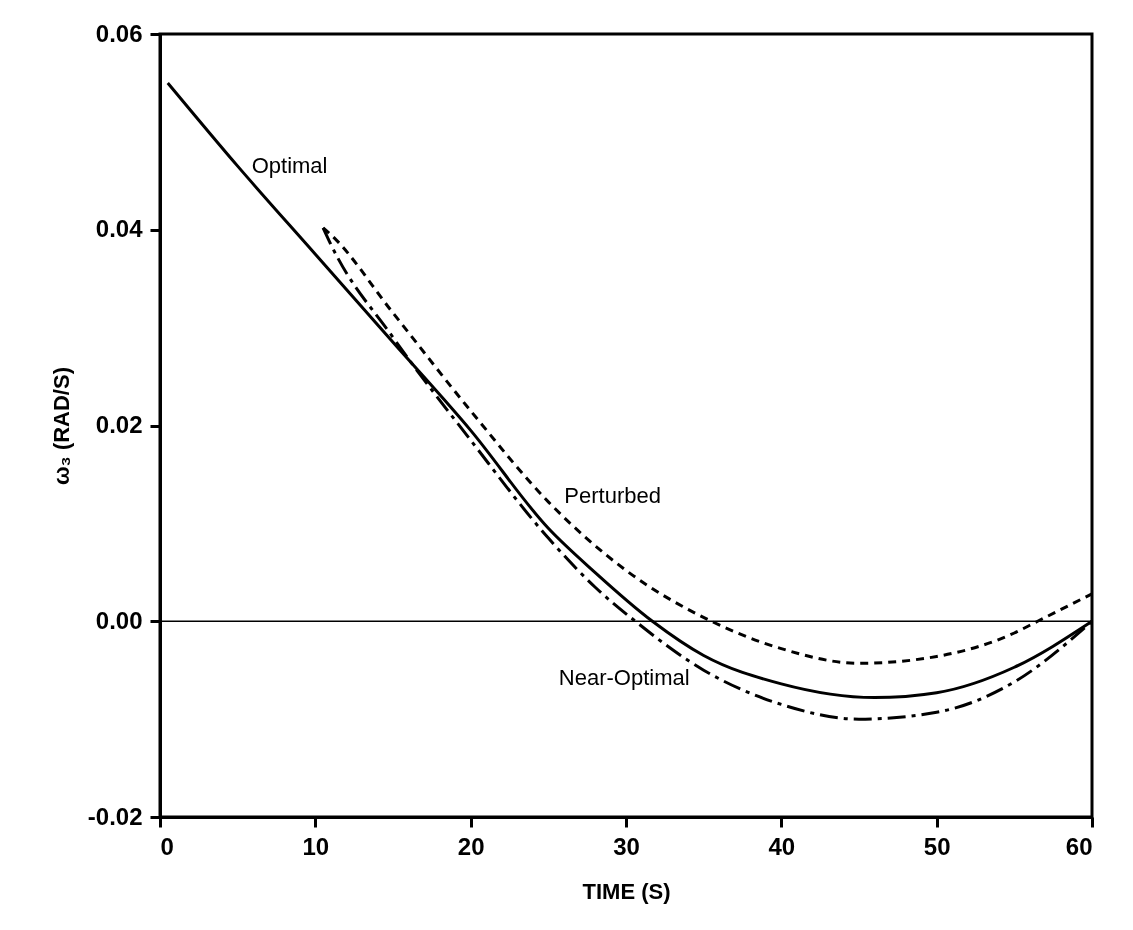 This screenshot has width=1133, height=930. Describe the element at coordinates (119, 620) in the screenshot. I see `y-tick-label: 0.00` at that location.